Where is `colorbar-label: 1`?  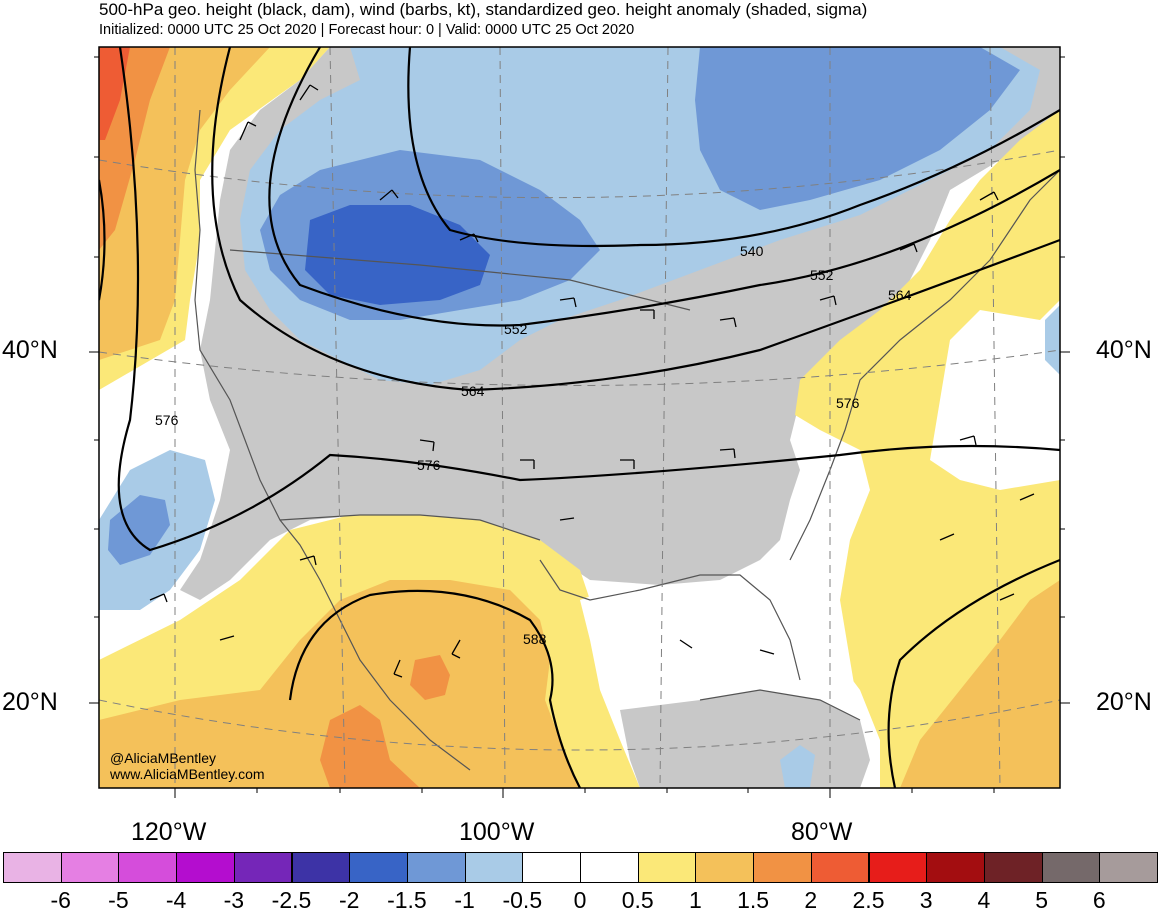
colorbar-label: 1 is located at coordinates (695, 900).